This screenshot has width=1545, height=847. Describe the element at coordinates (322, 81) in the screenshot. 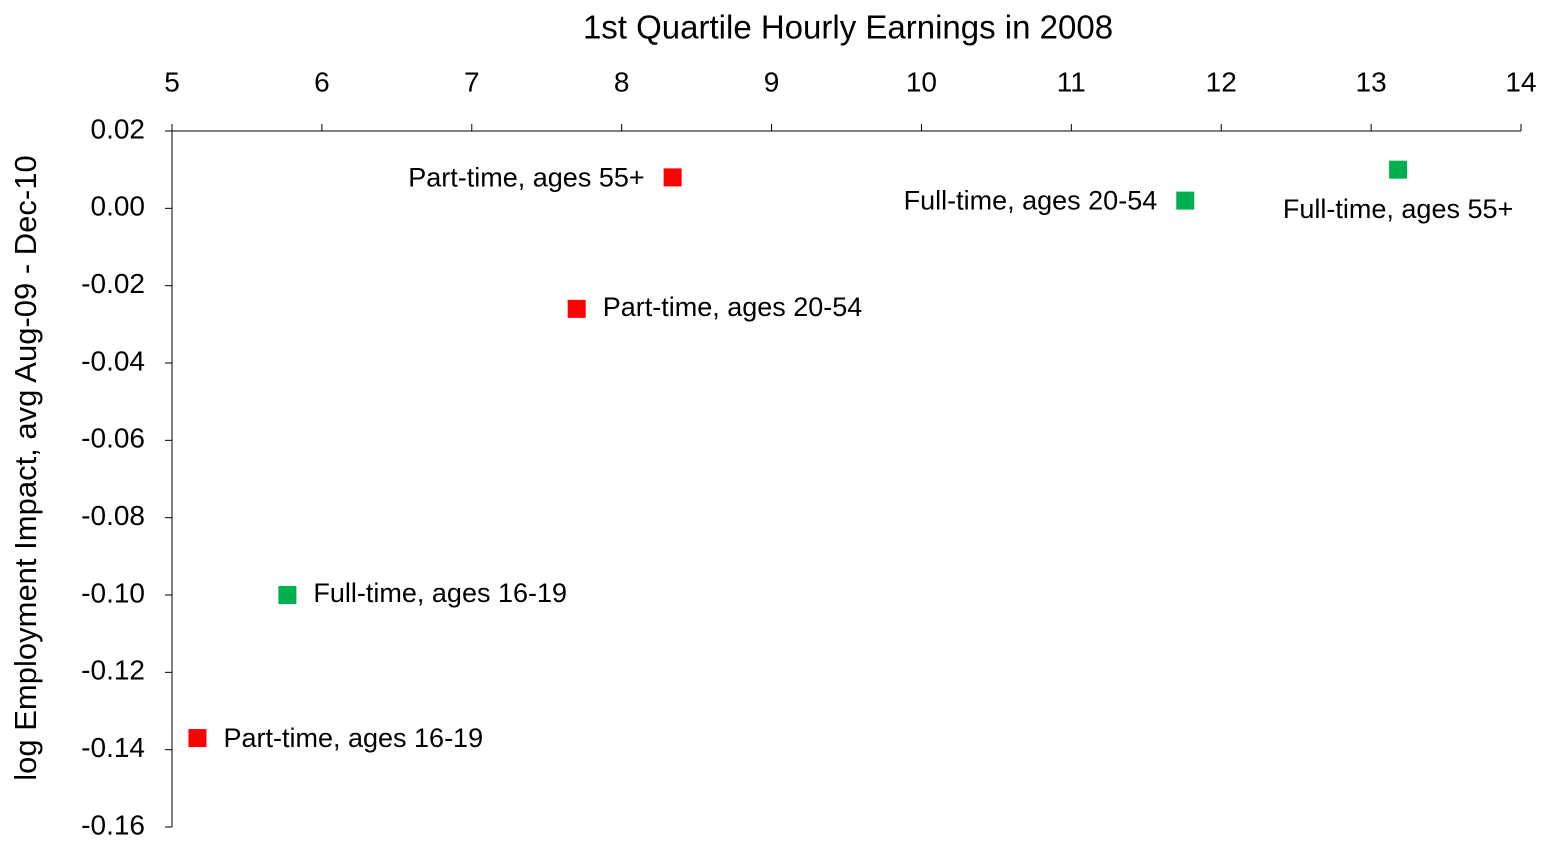

I see `x-tick-label: 6` at that location.